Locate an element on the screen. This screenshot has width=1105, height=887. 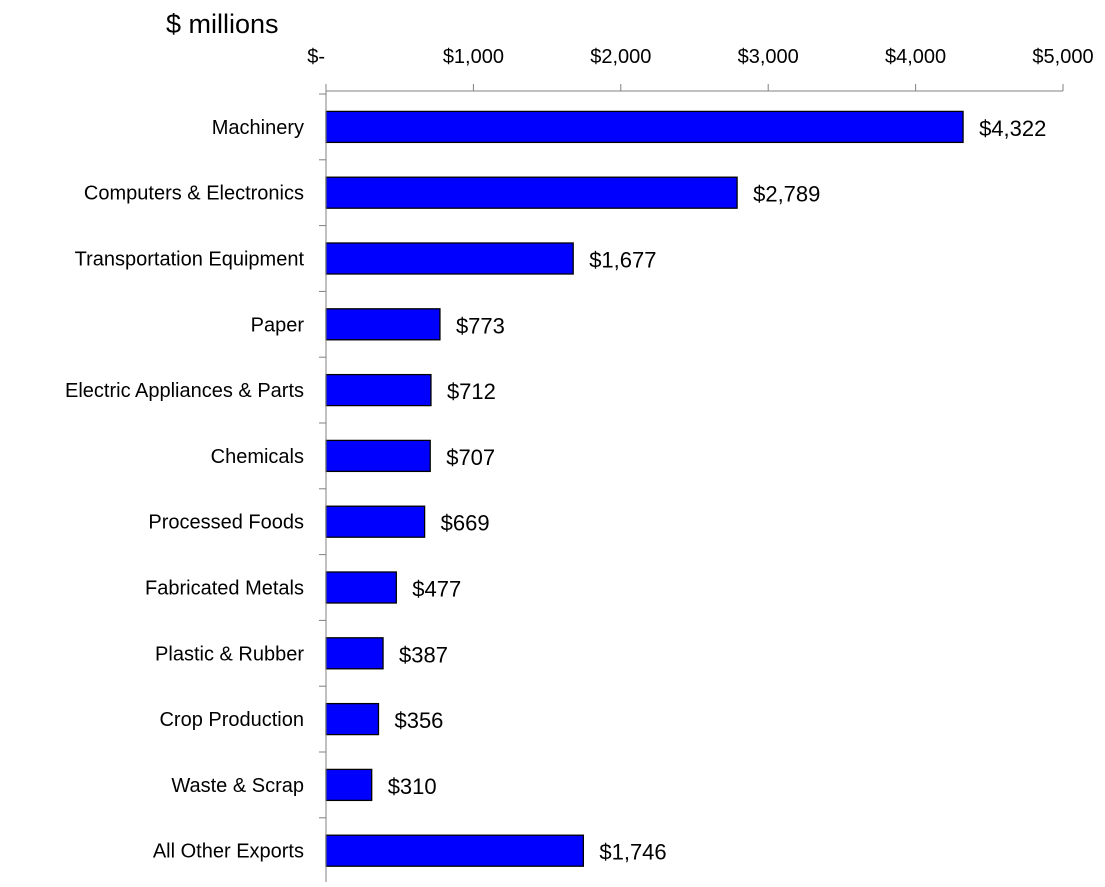
category-label: Fabricated Metals is located at coordinates (224, 589).